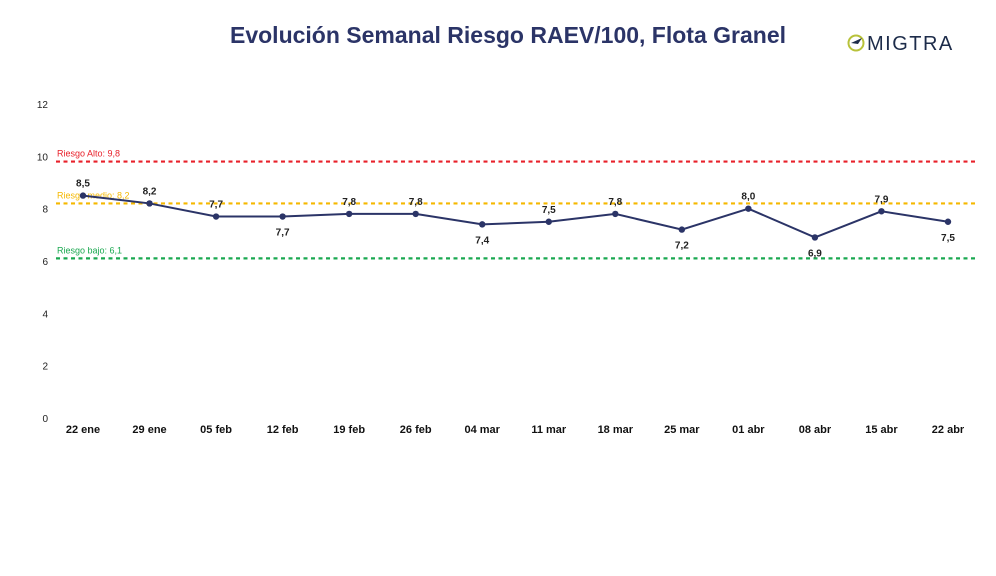 Image resolution: width=996 pixels, height=576 pixels. Describe the element at coordinates (416, 430) in the screenshot. I see `x-tick-label: 26 feb` at that location.